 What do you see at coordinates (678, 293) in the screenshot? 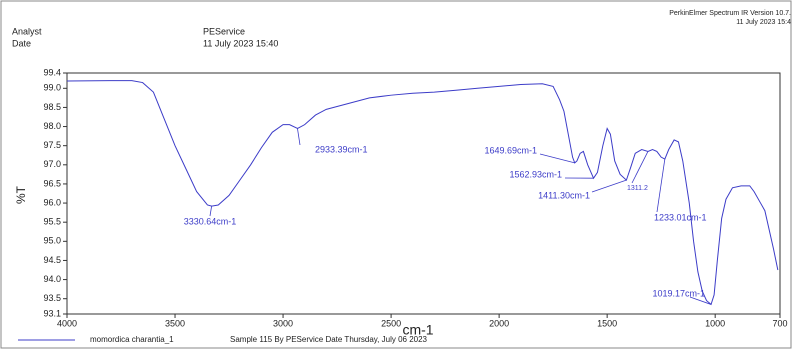
I see `annotation-label: 1019.17cm-1` at bounding box center [678, 293].